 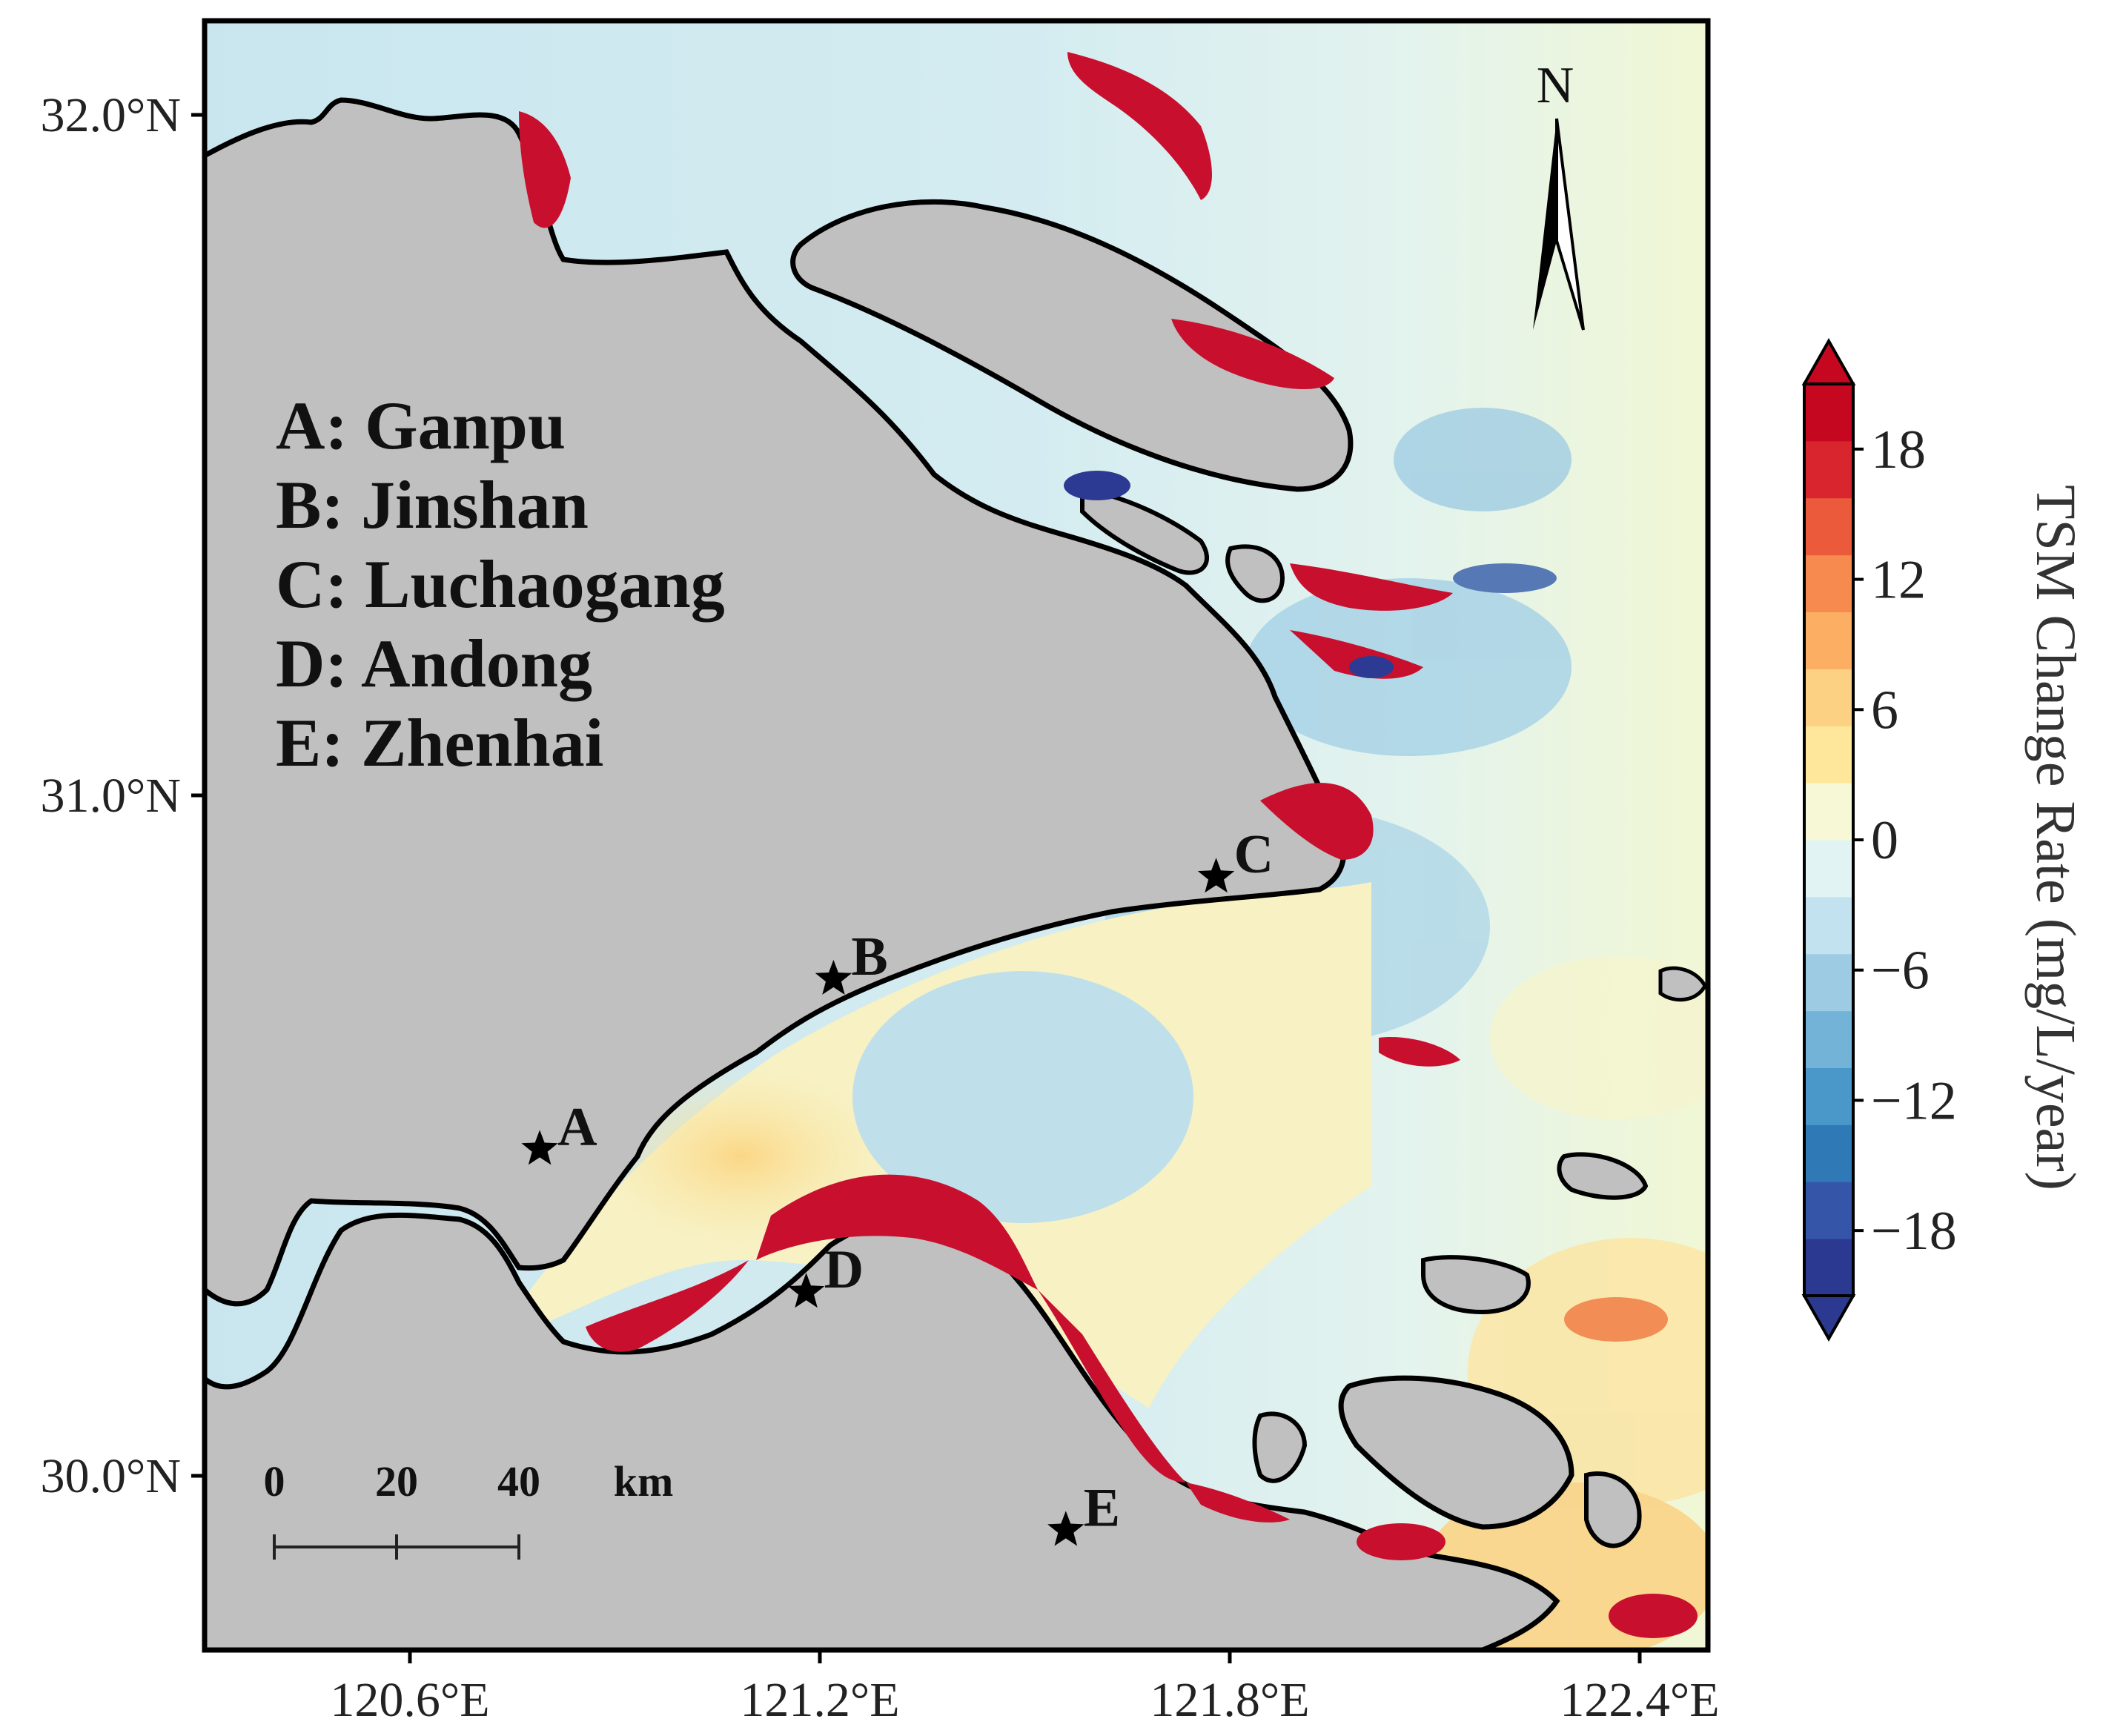 What do you see at coordinates (1145, 531) in the screenshot?
I see `changxing-island` at bounding box center [1145, 531].